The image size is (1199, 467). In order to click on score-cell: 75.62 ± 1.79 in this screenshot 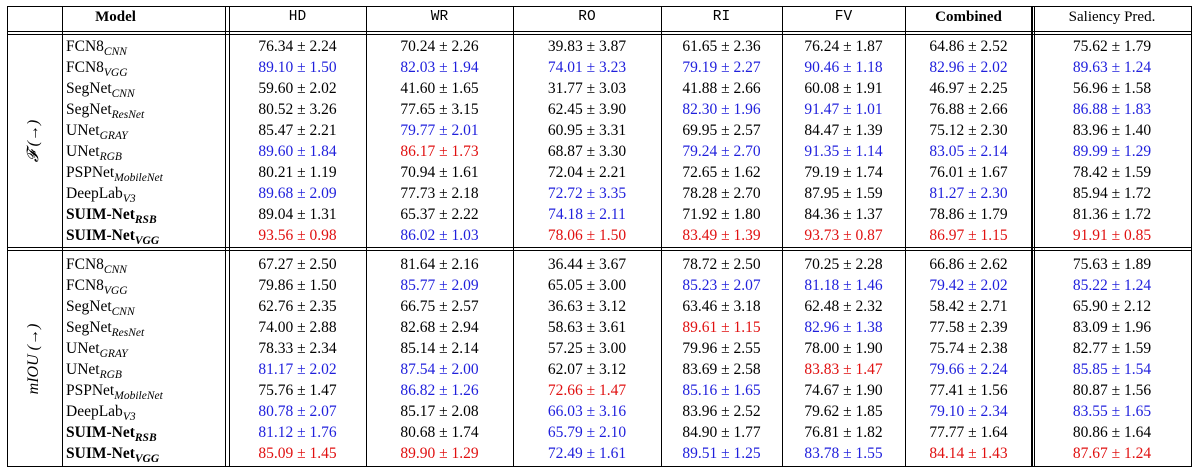, I will do `click(1112, 46)`.